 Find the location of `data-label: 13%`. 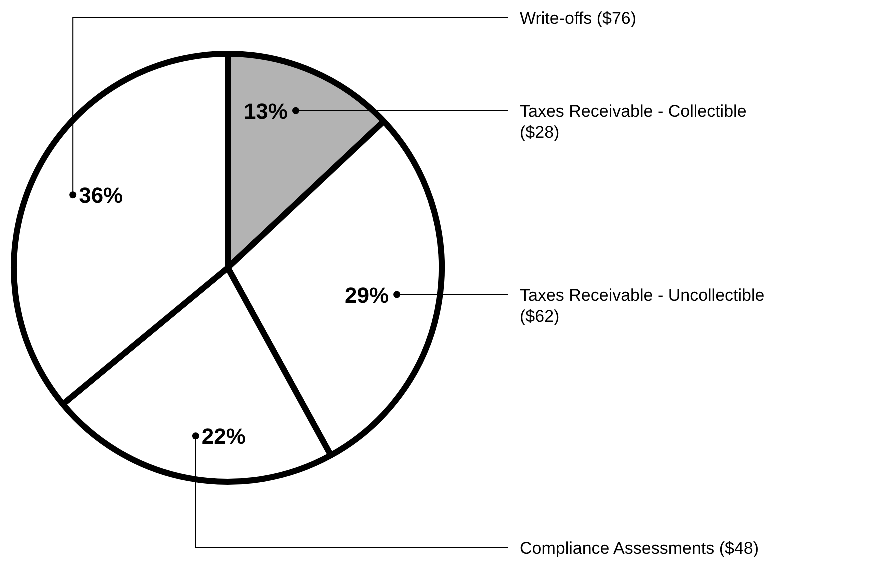

data-label: 13% is located at coordinates (266, 111).